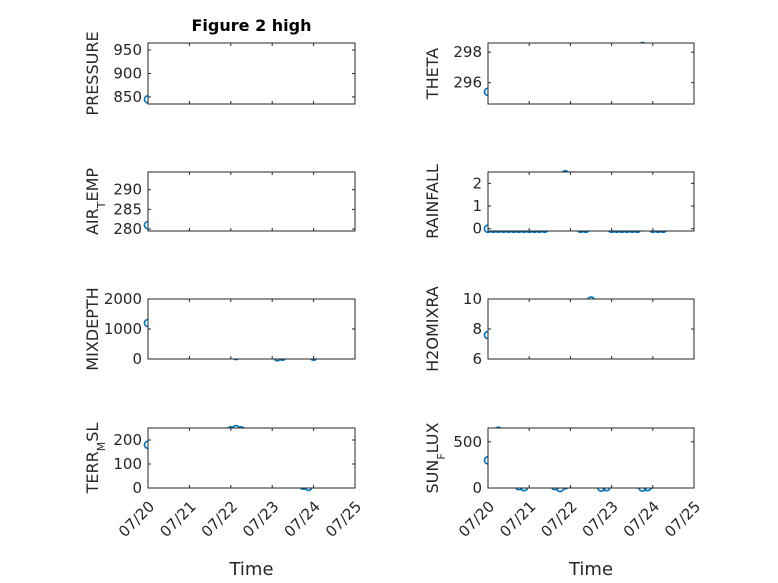 This screenshot has height=583, width=778. Describe the element at coordinates (477, 183) in the screenshot. I see `y-tick-label: 2` at that location.